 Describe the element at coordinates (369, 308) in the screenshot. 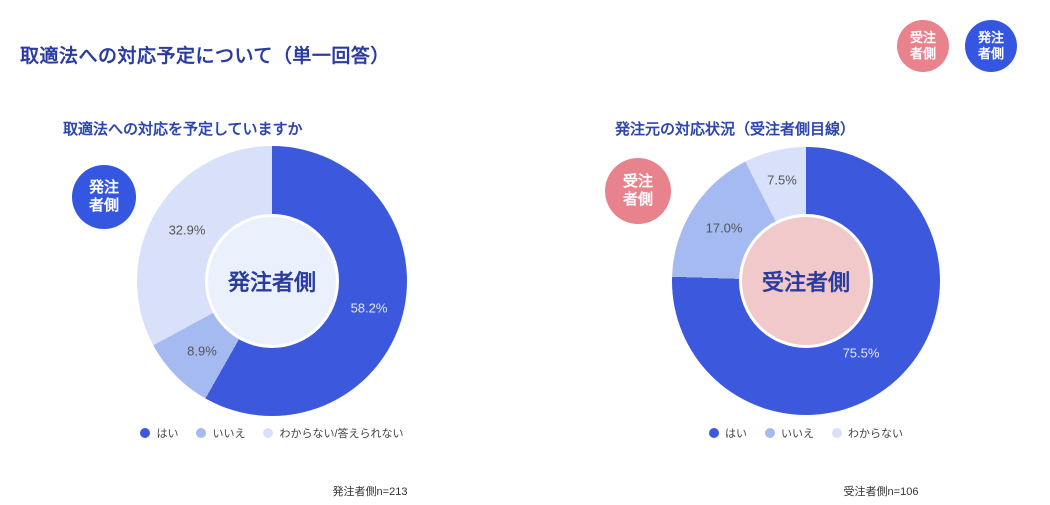

I see `slice-value-yes: 58.2%` at that location.